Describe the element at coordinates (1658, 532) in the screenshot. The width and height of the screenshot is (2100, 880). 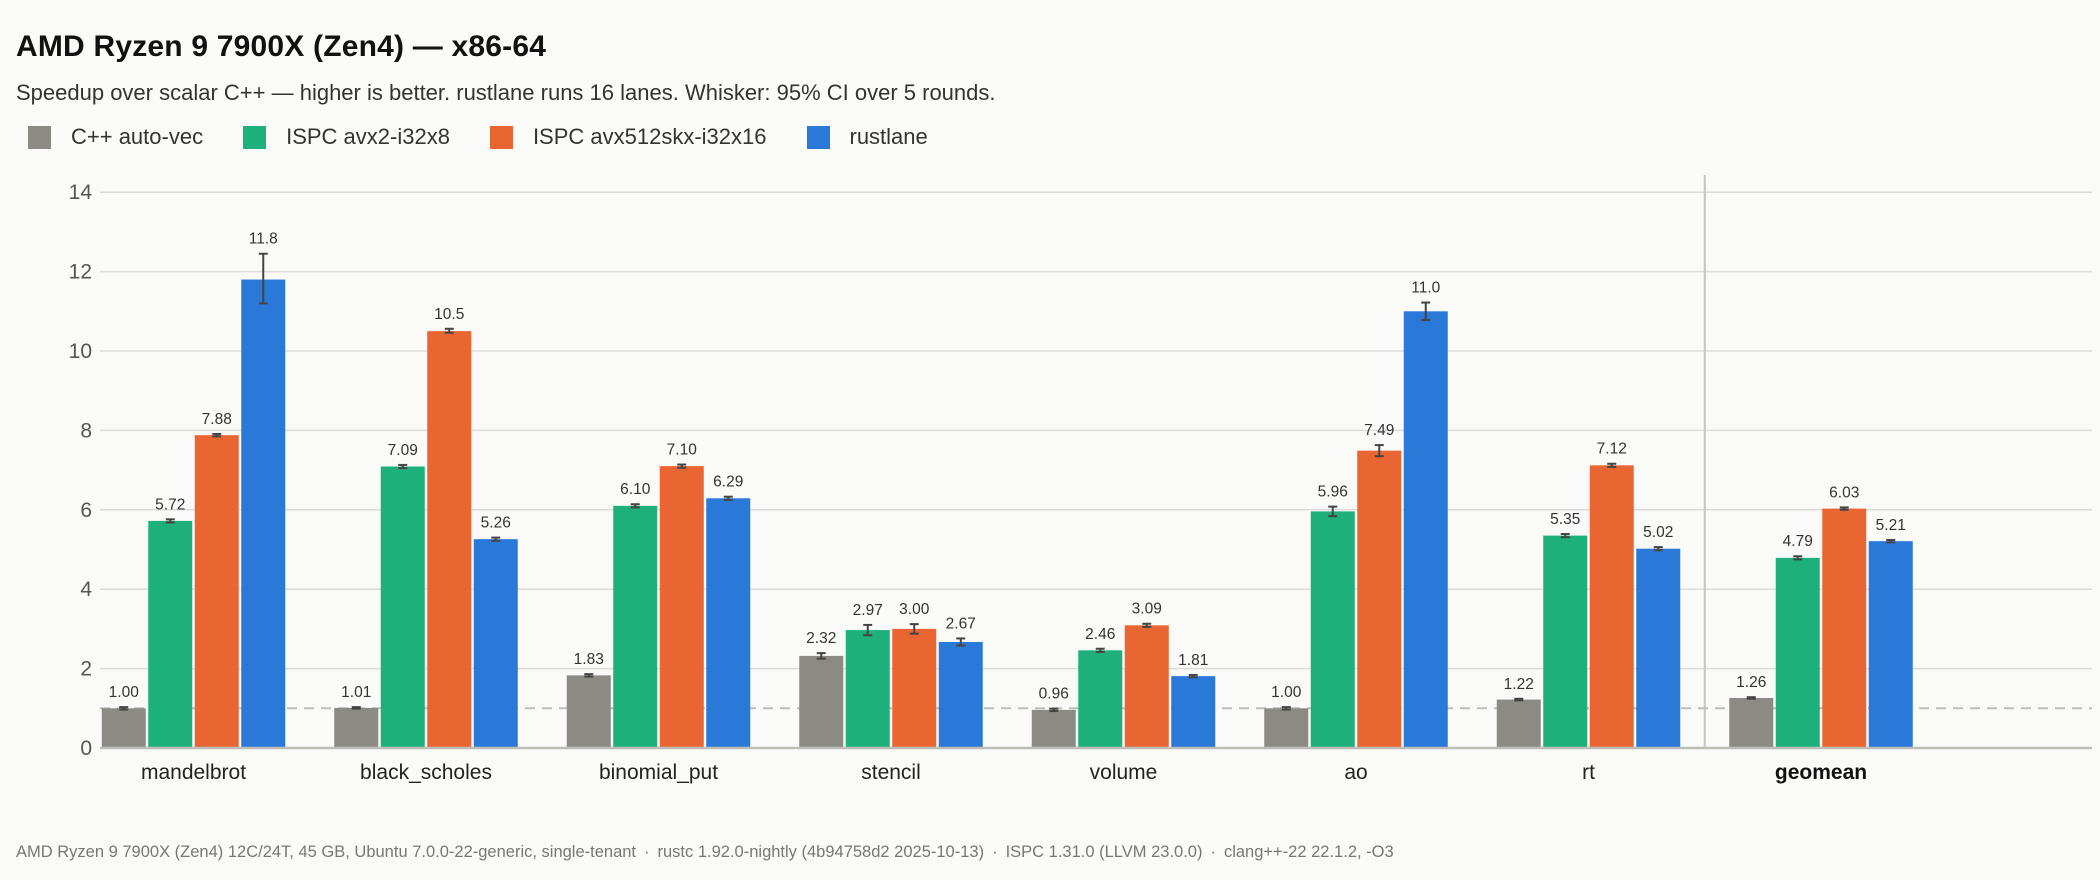
I see `data-label: 5.02` at that location.